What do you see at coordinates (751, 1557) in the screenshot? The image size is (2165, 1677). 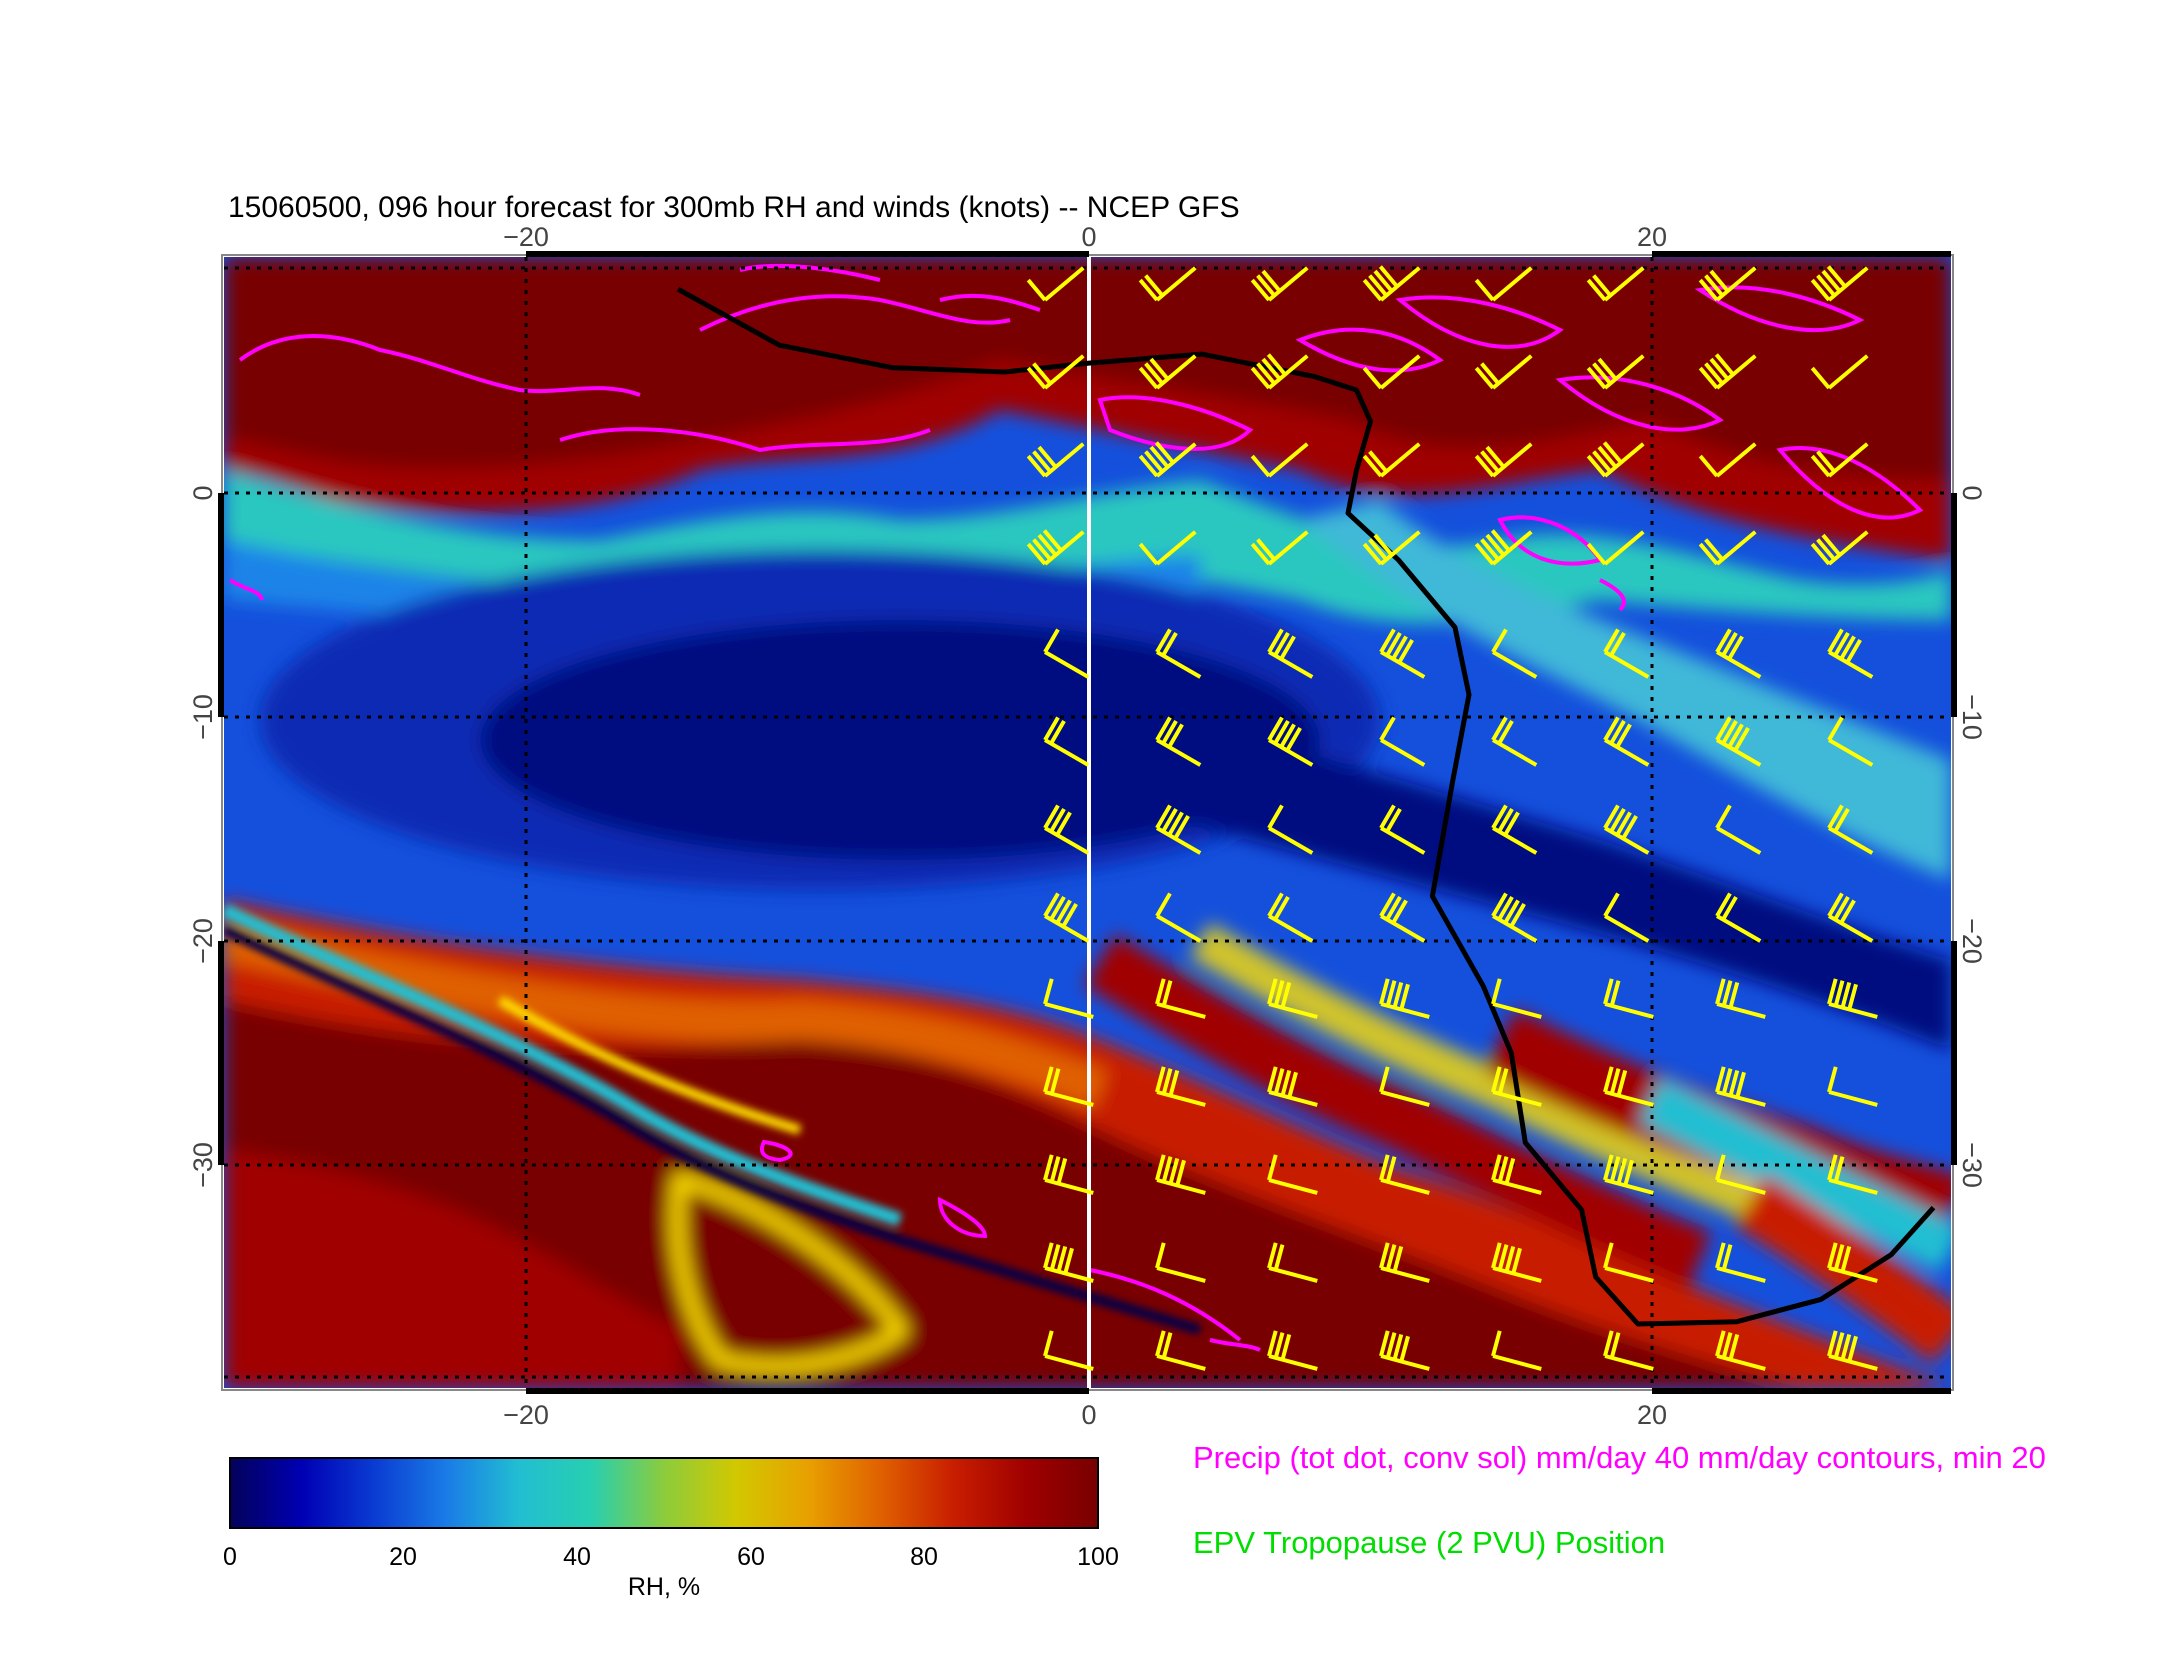 I see `colorbar-tick-label: 60` at bounding box center [751, 1557].